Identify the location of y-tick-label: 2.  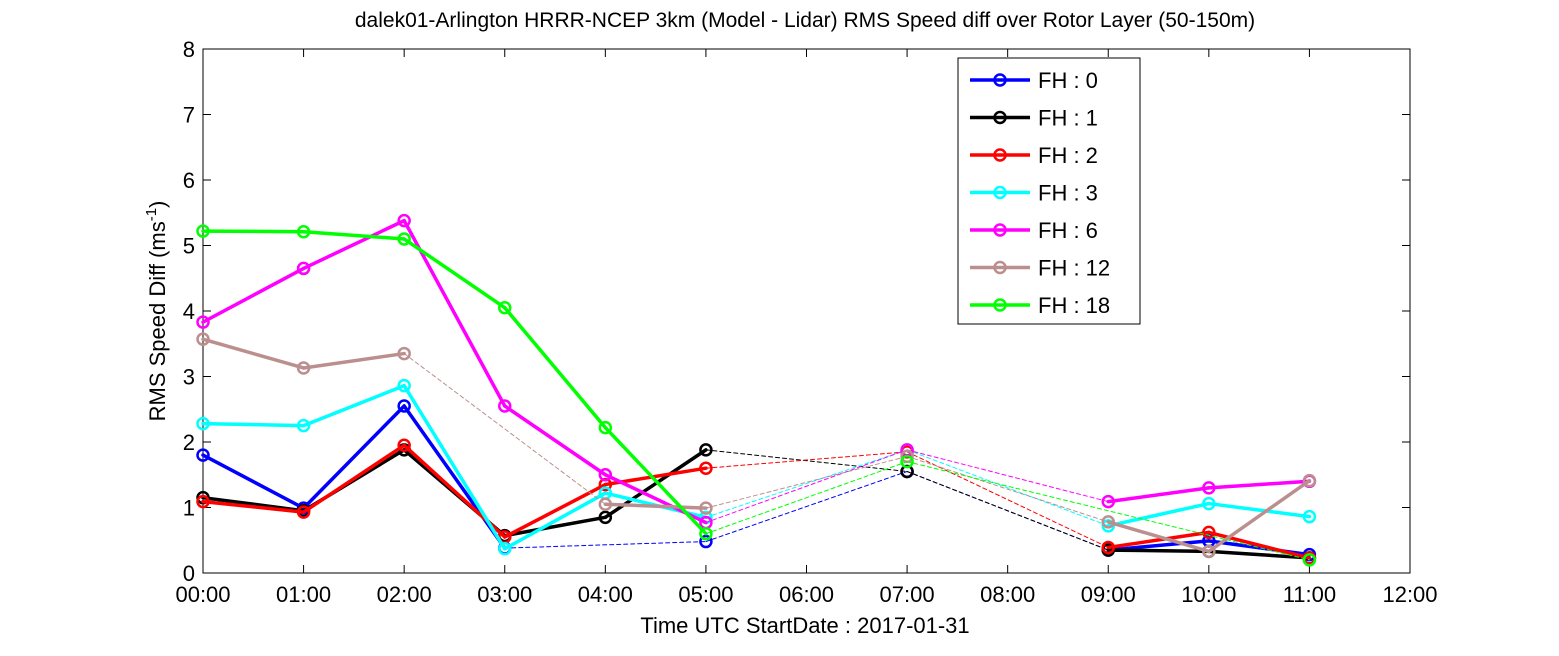
(189, 442).